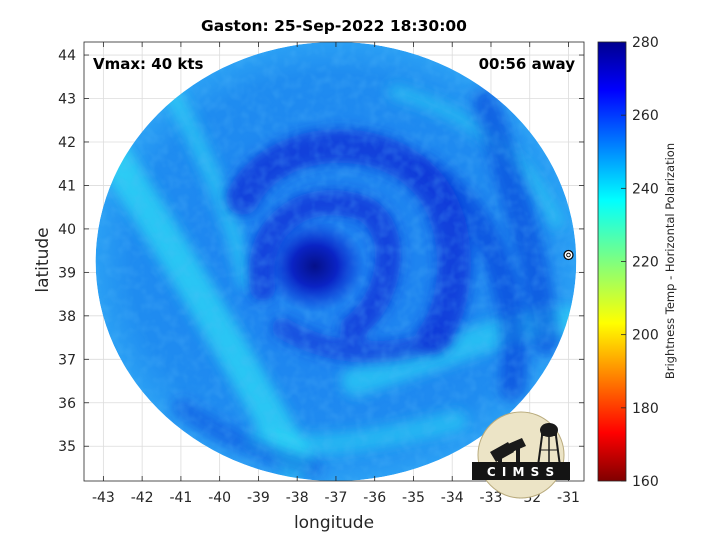 This screenshot has width=720, height=540. Describe the element at coordinates (527, 64) in the screenshot. I see `time-offset-annotation: 00:56 away` at that location.